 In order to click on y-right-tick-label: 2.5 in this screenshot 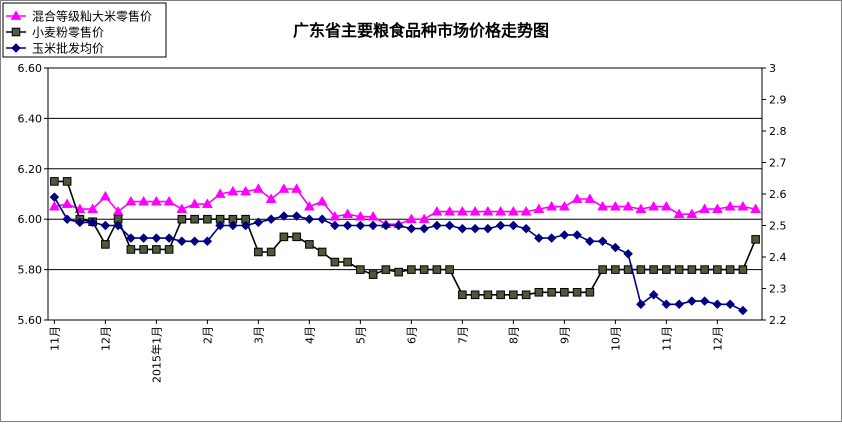, I will do `click(778, 226)`.